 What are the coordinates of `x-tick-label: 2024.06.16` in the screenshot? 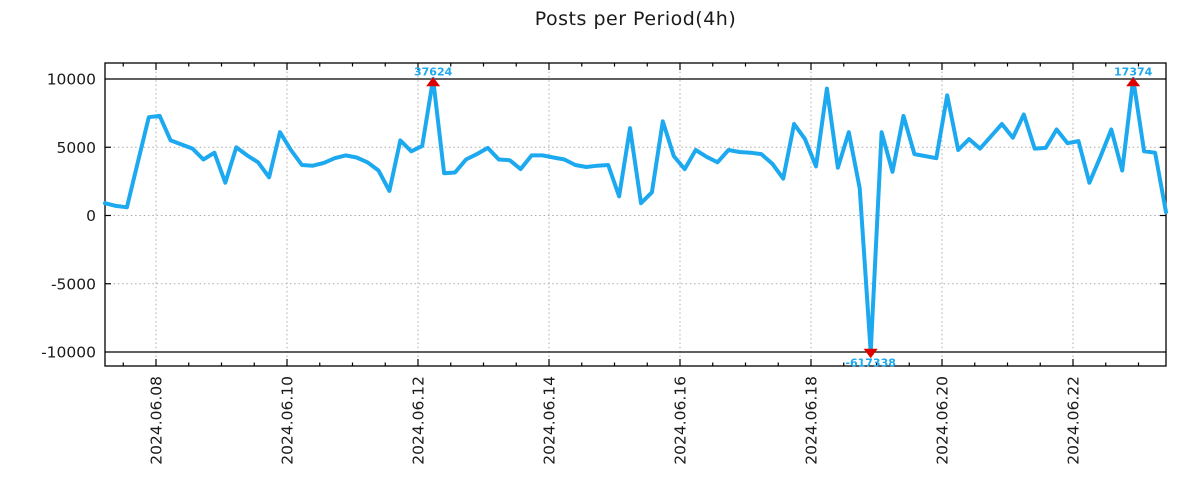 It's located at (681, 420).